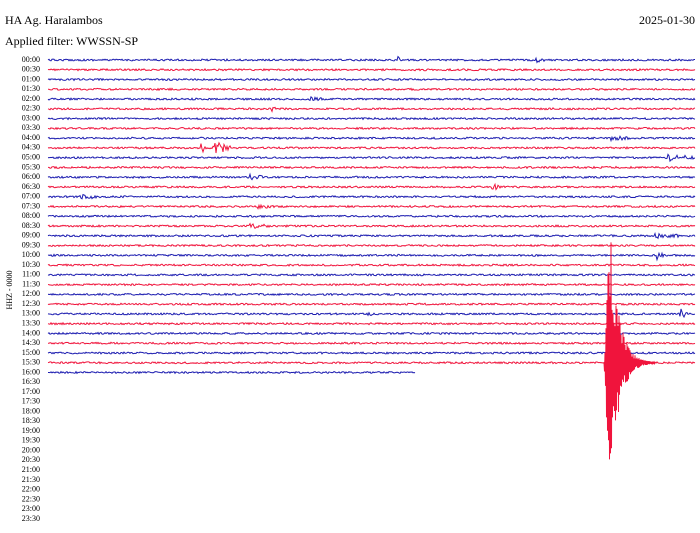  I want to click on time-label: 04:00, so click(31, 137).